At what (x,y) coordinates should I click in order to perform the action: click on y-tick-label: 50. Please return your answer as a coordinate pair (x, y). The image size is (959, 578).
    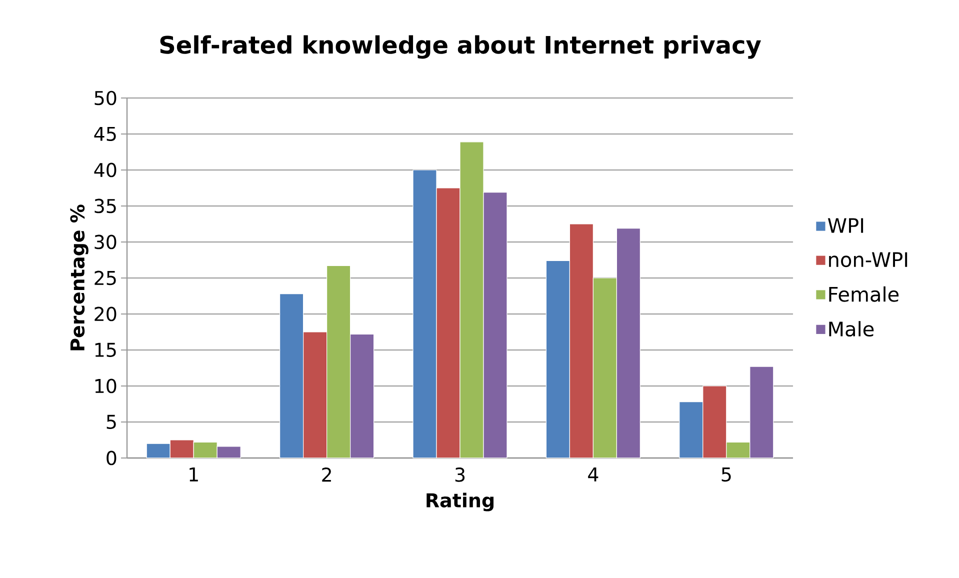
    Looking at the image, I should click on (105, 98).